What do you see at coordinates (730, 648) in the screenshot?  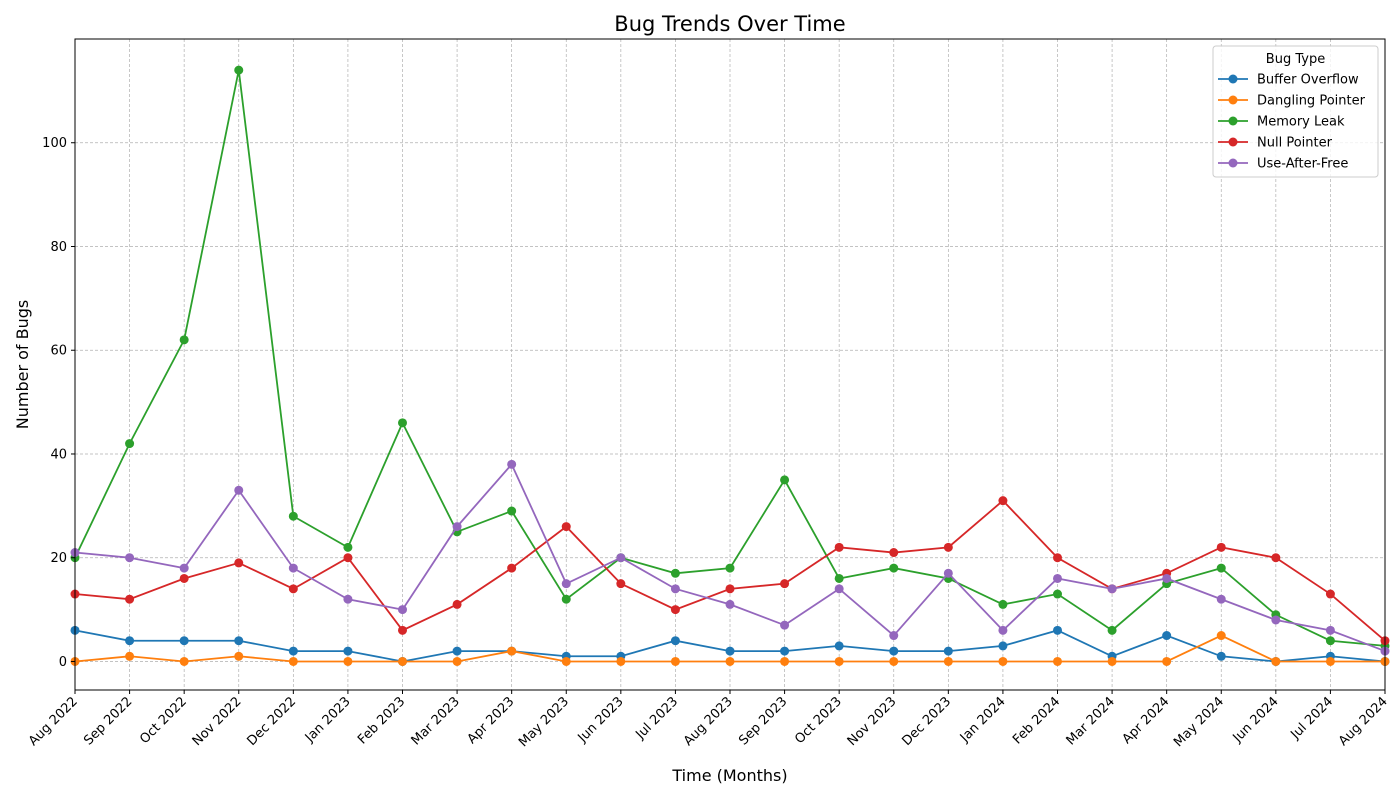 I see `series-dangling-pointer` at bounding box center [730, 648].